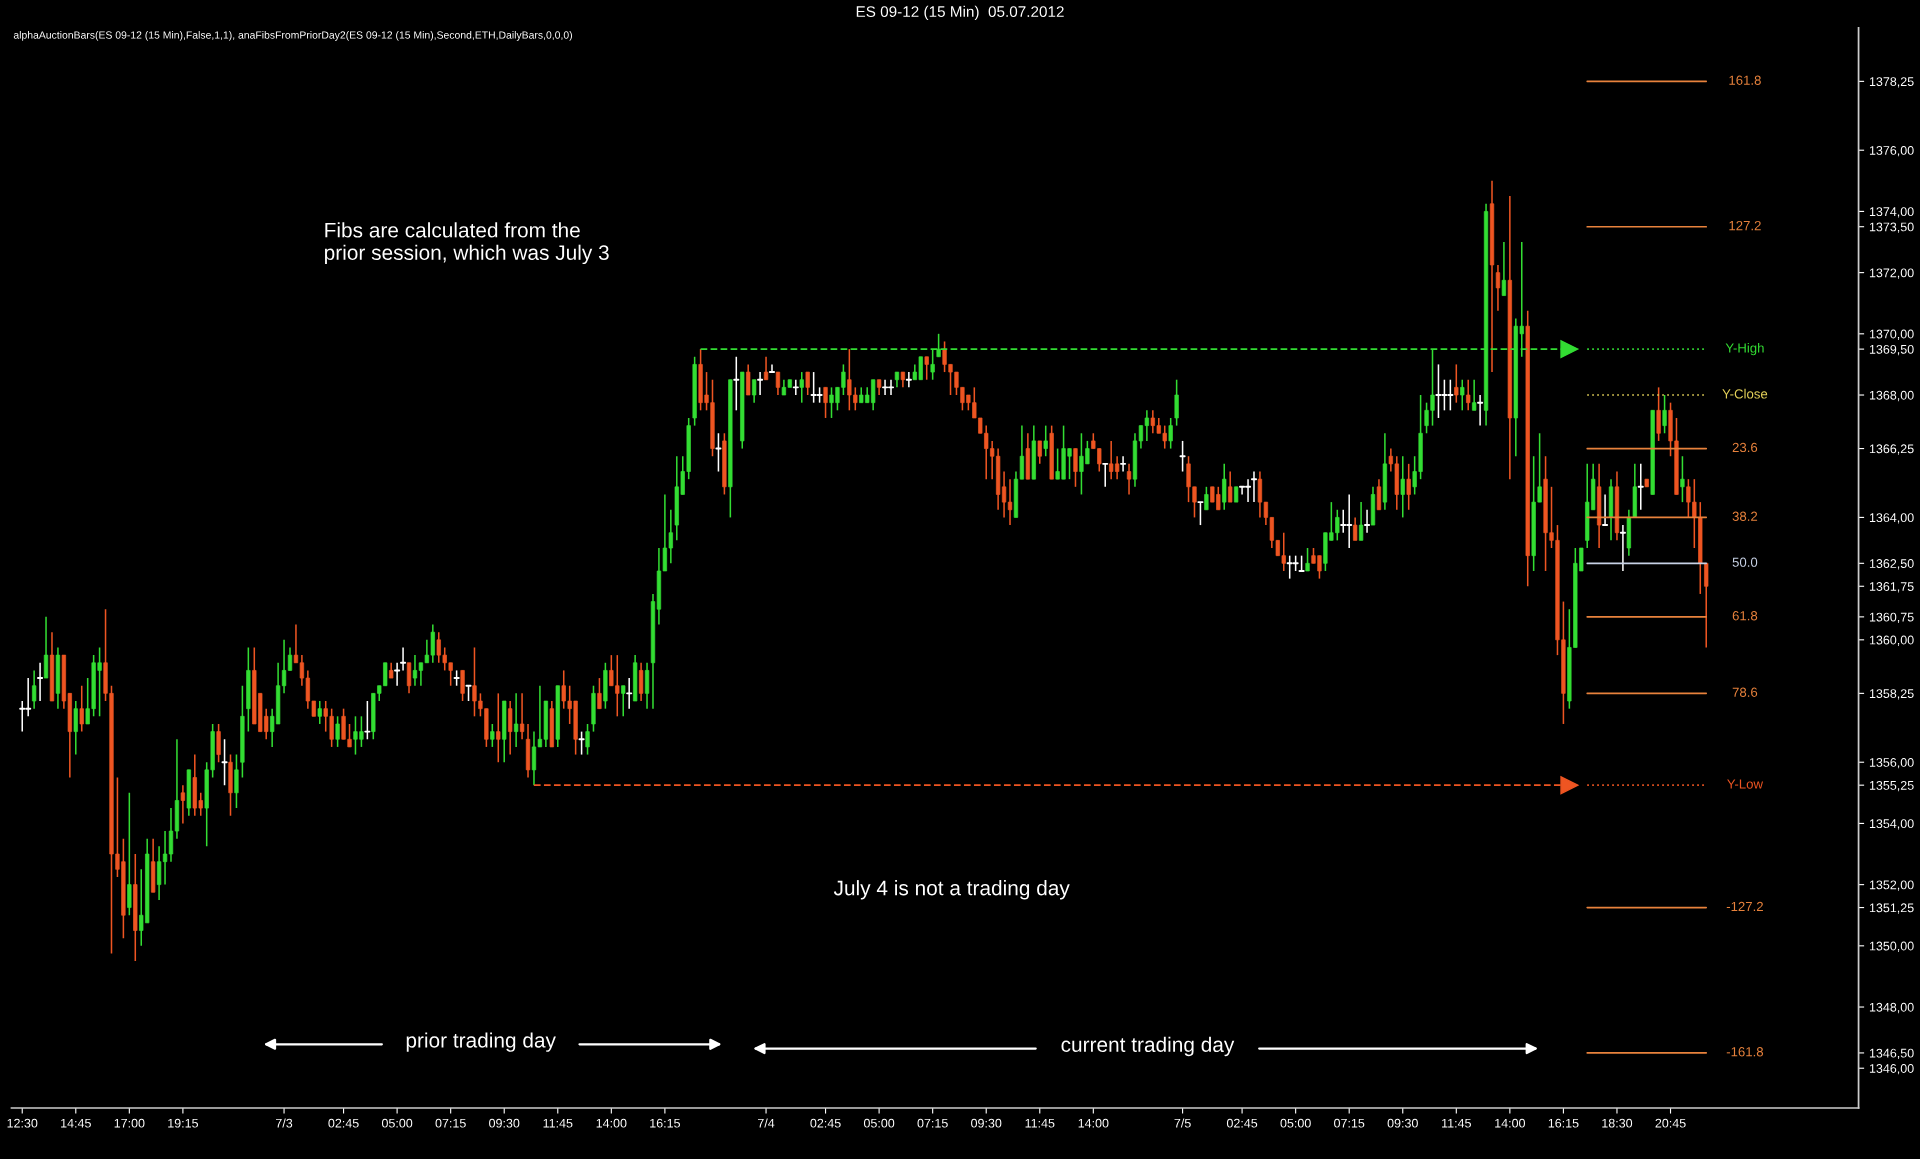  What do you see at coordinates (1148, 1046) in the screenshot?
I see `annotation: current trading day` at bounding box center [1148, 1046].